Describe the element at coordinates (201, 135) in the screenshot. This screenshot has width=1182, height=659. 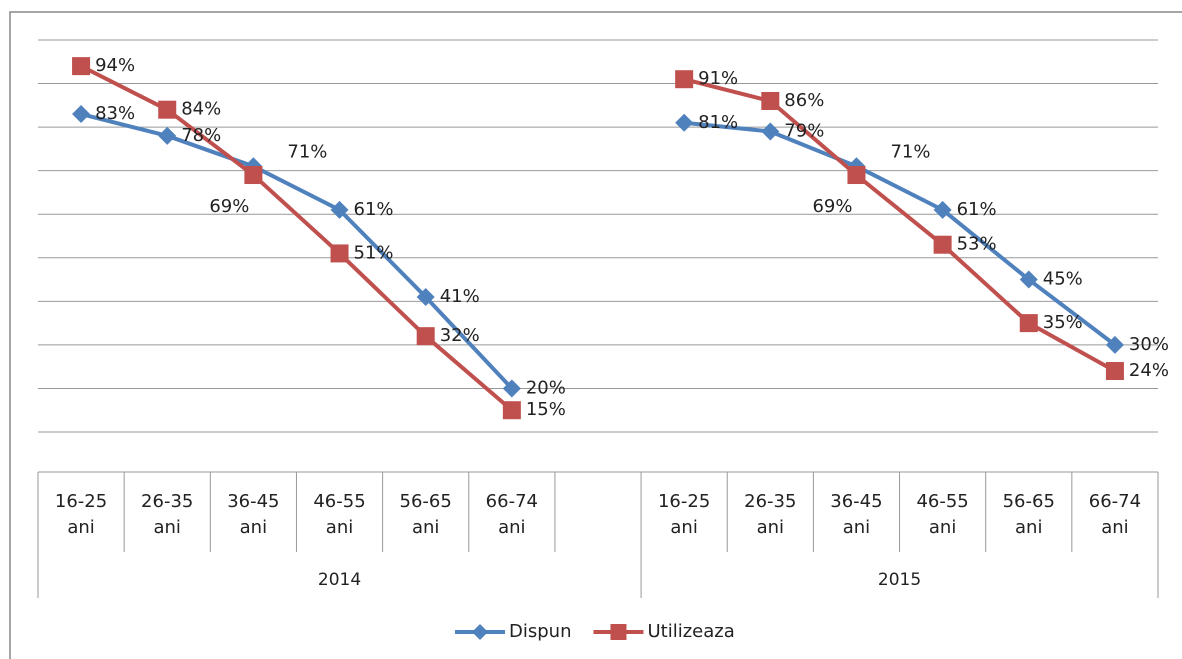
I see `data-label: 78%` at that location.